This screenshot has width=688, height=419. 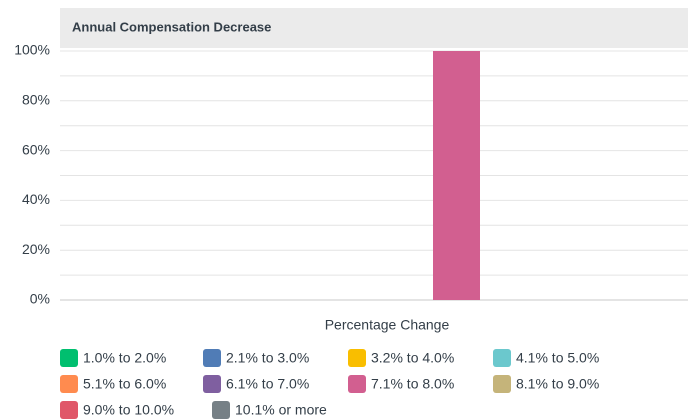 What do you see at coordinates (124, 358) in the screenshot?
I see `legend-label: 1.0% to 2.0%` at bounding box center [124, 358].